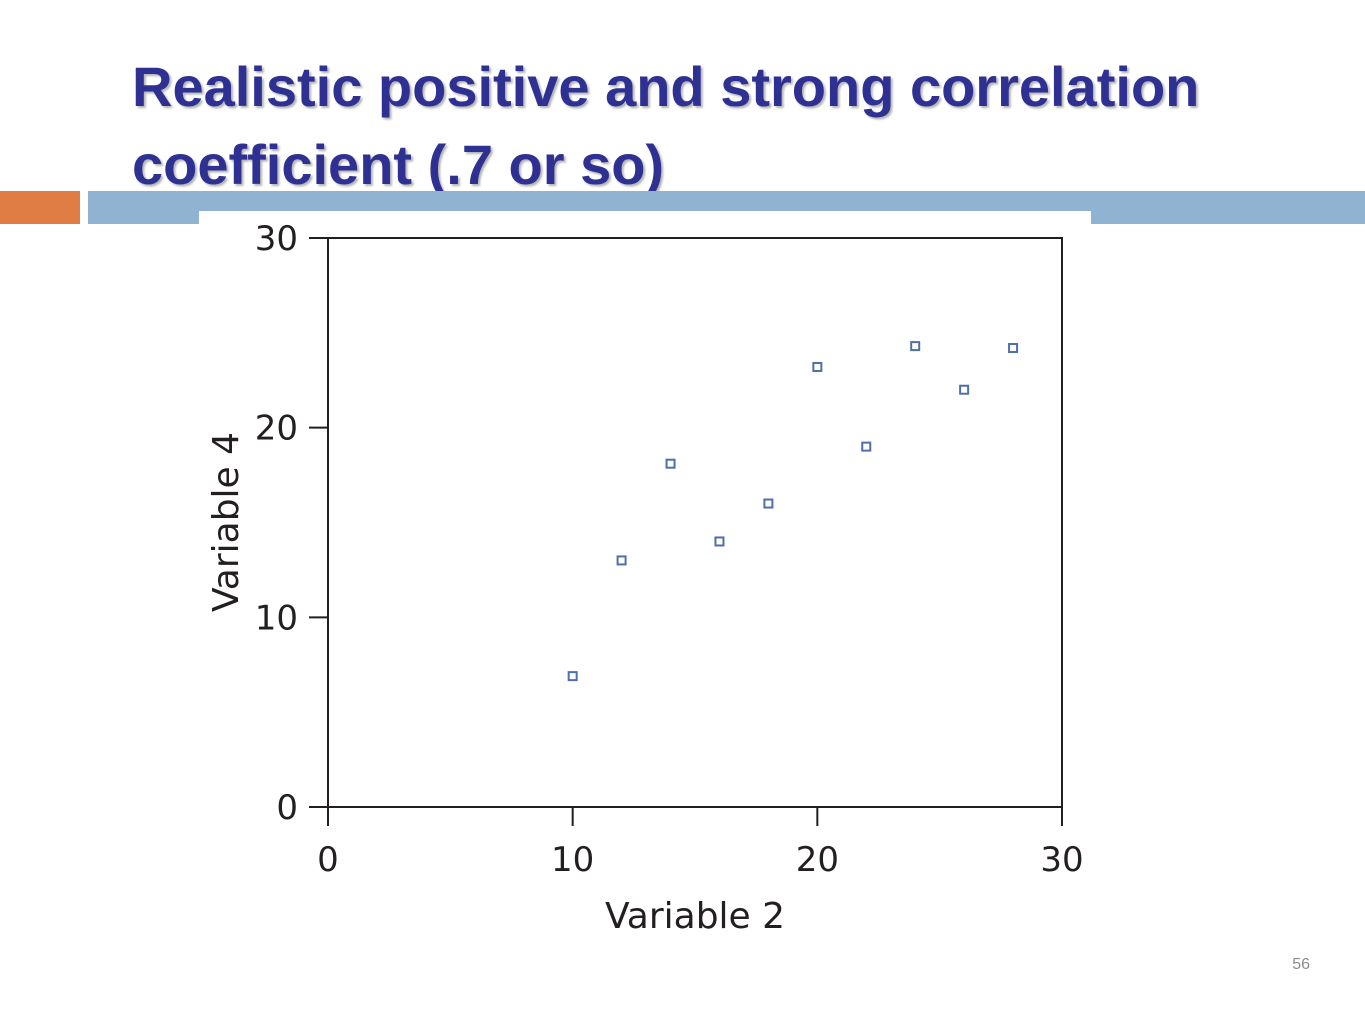 Image resolution: width=1365 pixels, height=1023 pixels. Describe the element at coordinates (40, 207) in the screenshot. I see `accent-bar-orange` at that location.